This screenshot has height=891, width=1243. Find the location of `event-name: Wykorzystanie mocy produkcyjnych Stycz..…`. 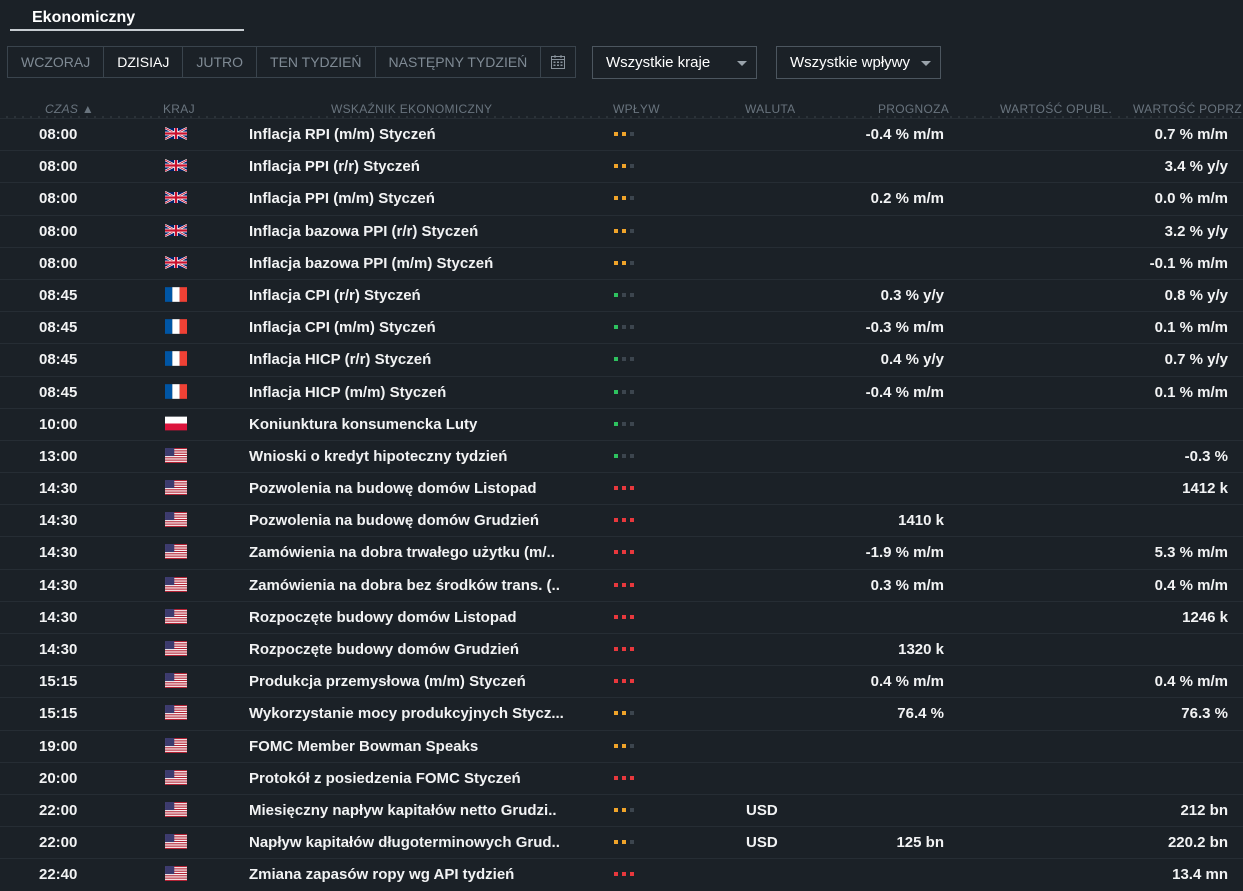

event-name: Wykorzystanie mocy produkcyjnych Stycz..… is located at coordinates (406, 714).